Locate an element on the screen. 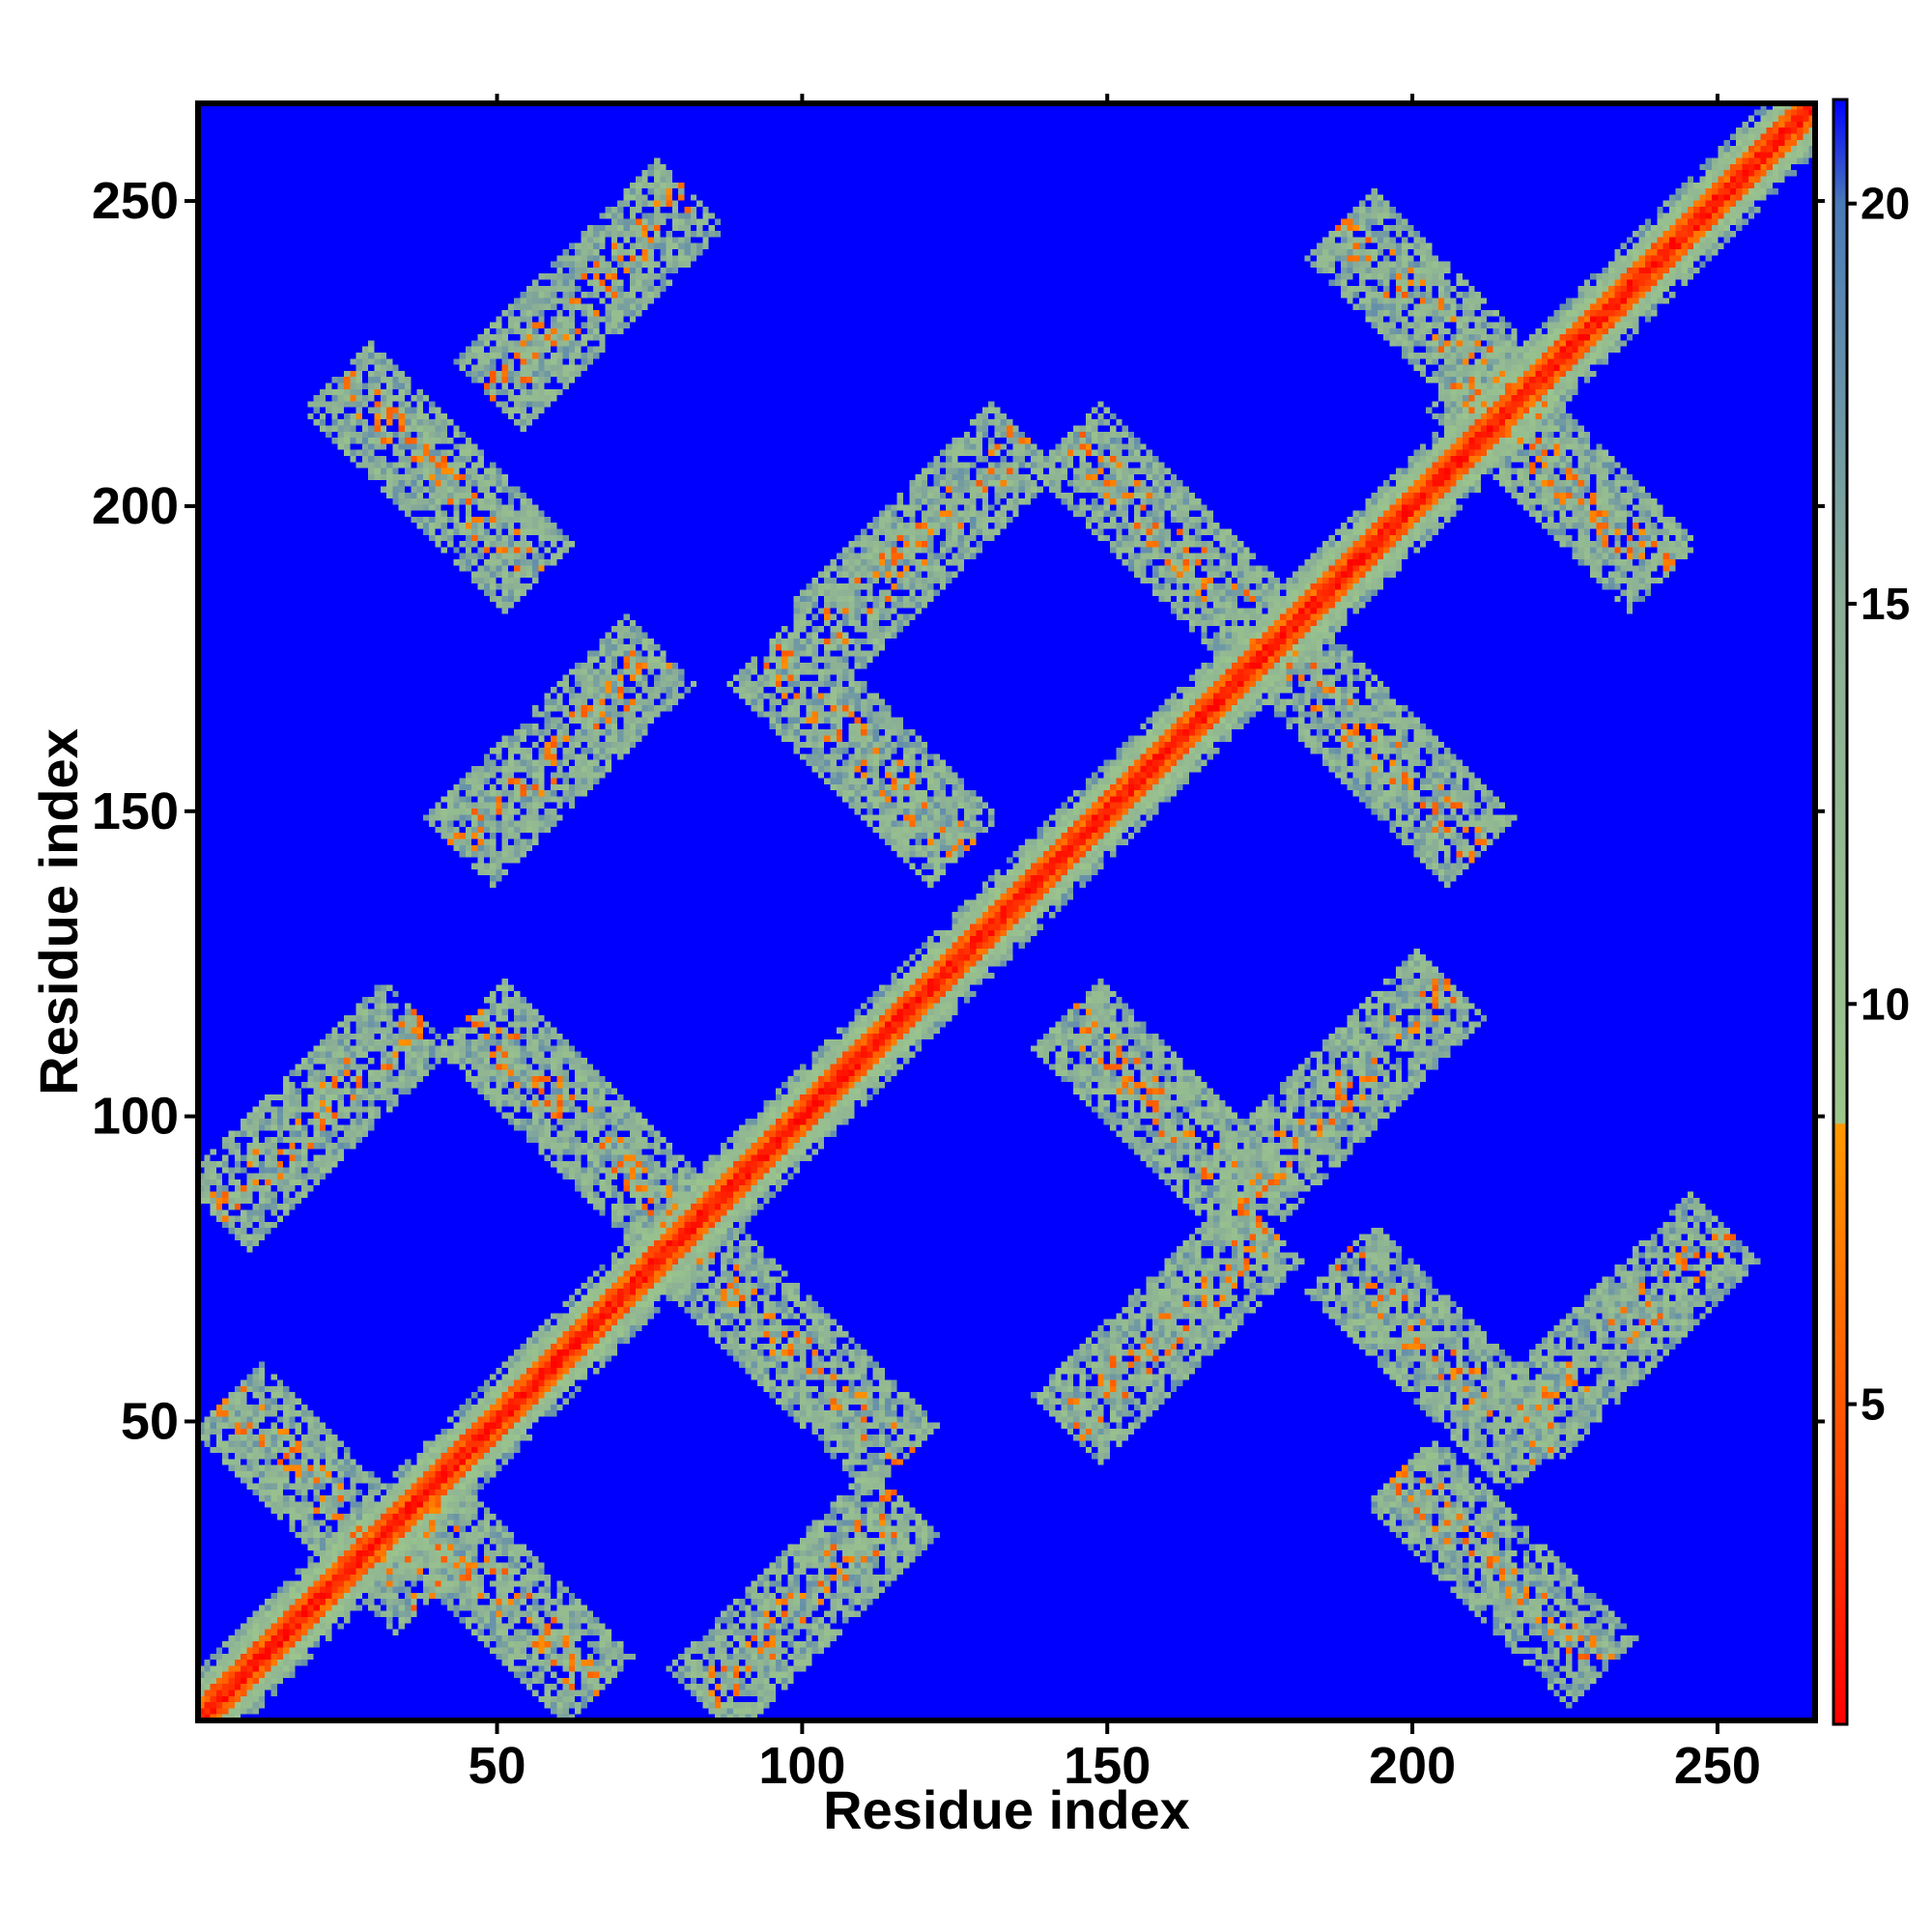  y-tick-label: 100 is located at coordinates (135, 1117).